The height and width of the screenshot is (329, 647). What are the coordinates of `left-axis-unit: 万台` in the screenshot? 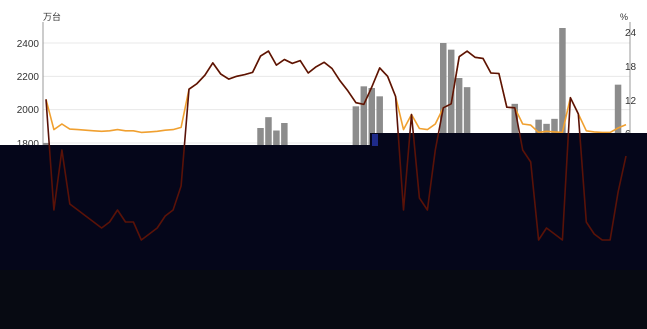 It's located at (52, 16).